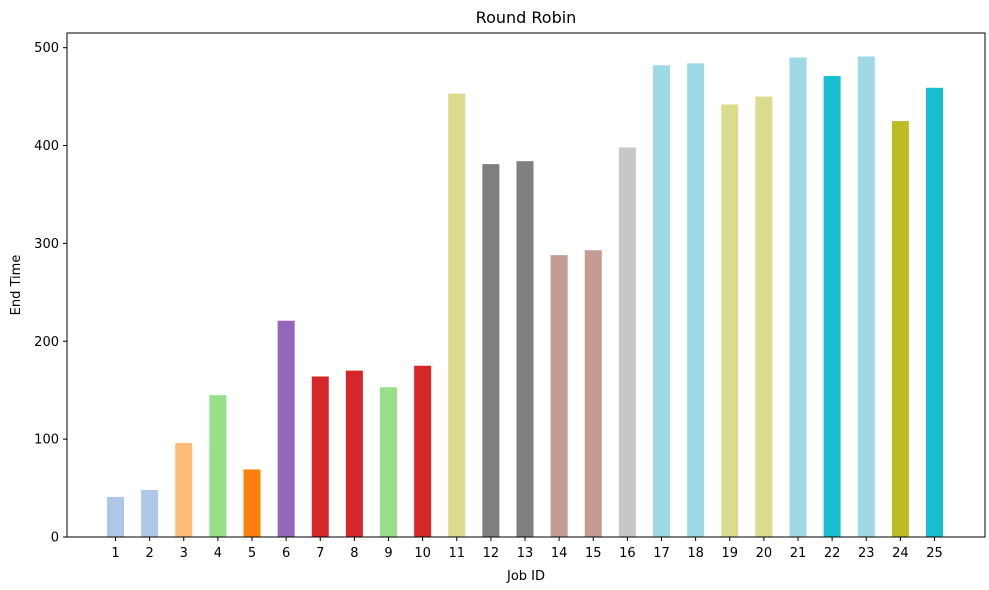 This screenshot has width=989, height=590. Describe the element at coordinates (46, 48) in the screenshot. I see `y-tick-label: 500` at that location.